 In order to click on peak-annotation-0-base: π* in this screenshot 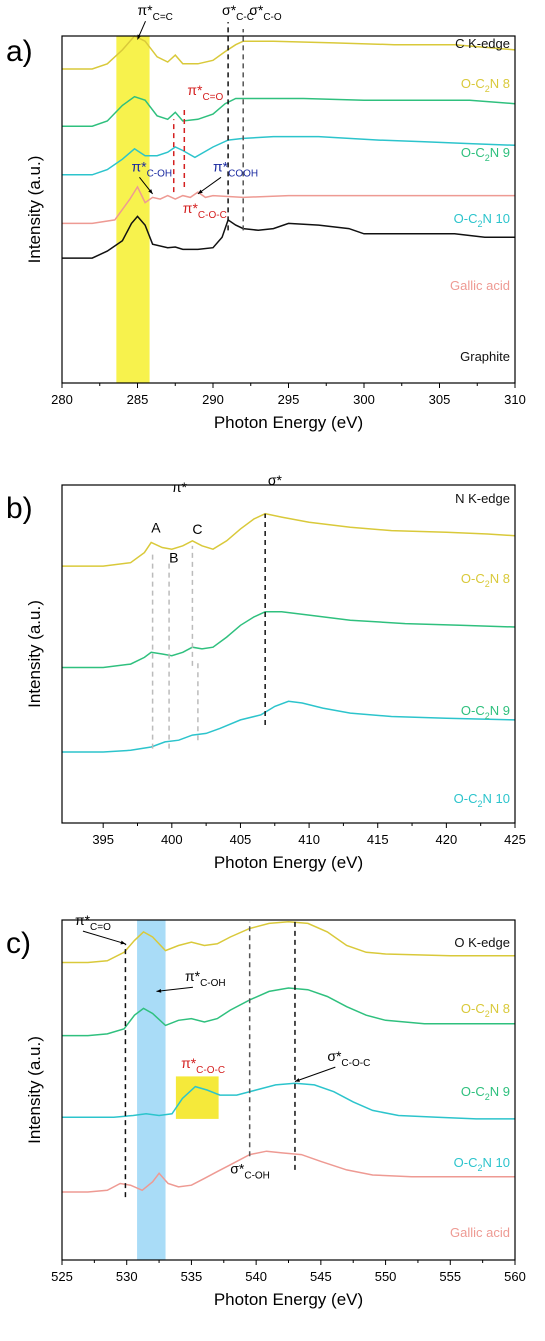, I will do `click(180, 487)`.